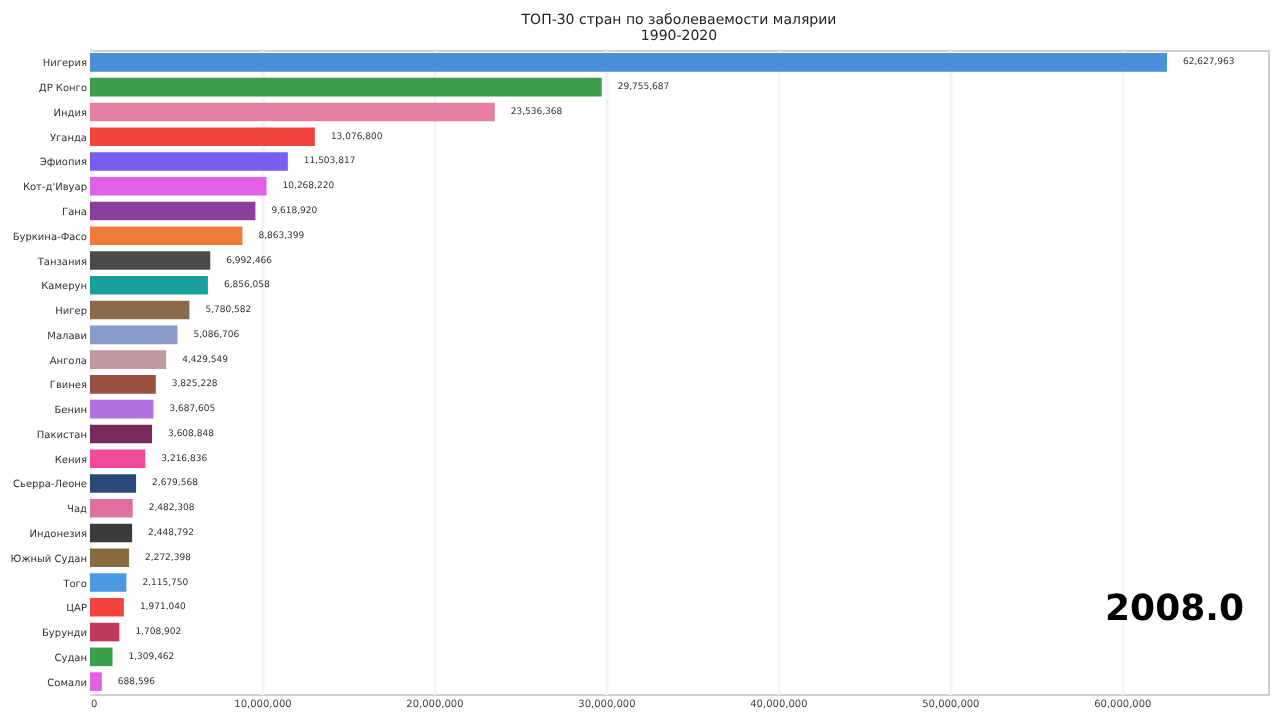 The image size is (1280, 720). Describe the element at coordinates (1174, 609) in the screenshot. I see `annotation: 2008.0` at that location.